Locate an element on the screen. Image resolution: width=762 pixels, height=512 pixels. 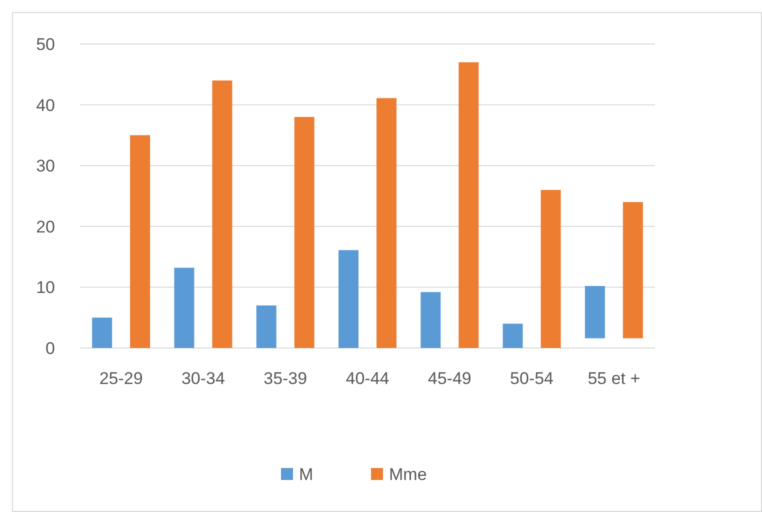
x-tick-label: 35-39 is located at coordinates (286, 378).